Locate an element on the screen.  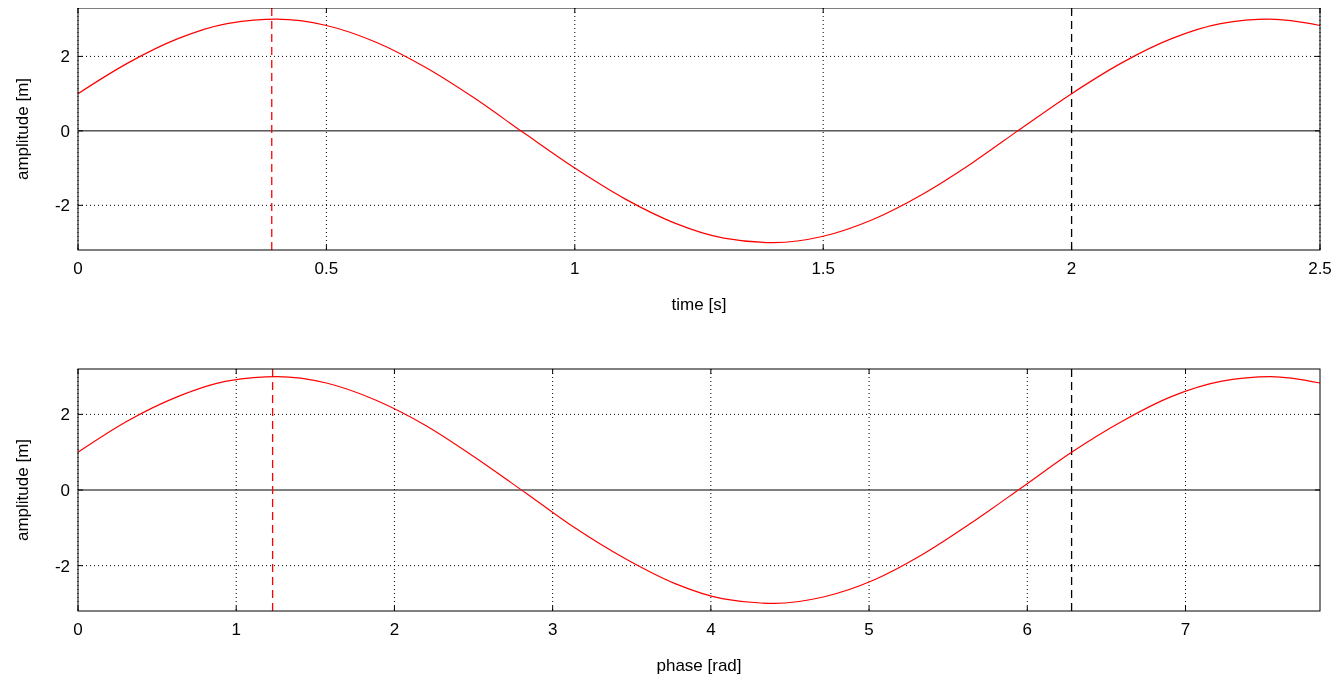
x-tick-label: 3 is located at coordinates (552, 629).